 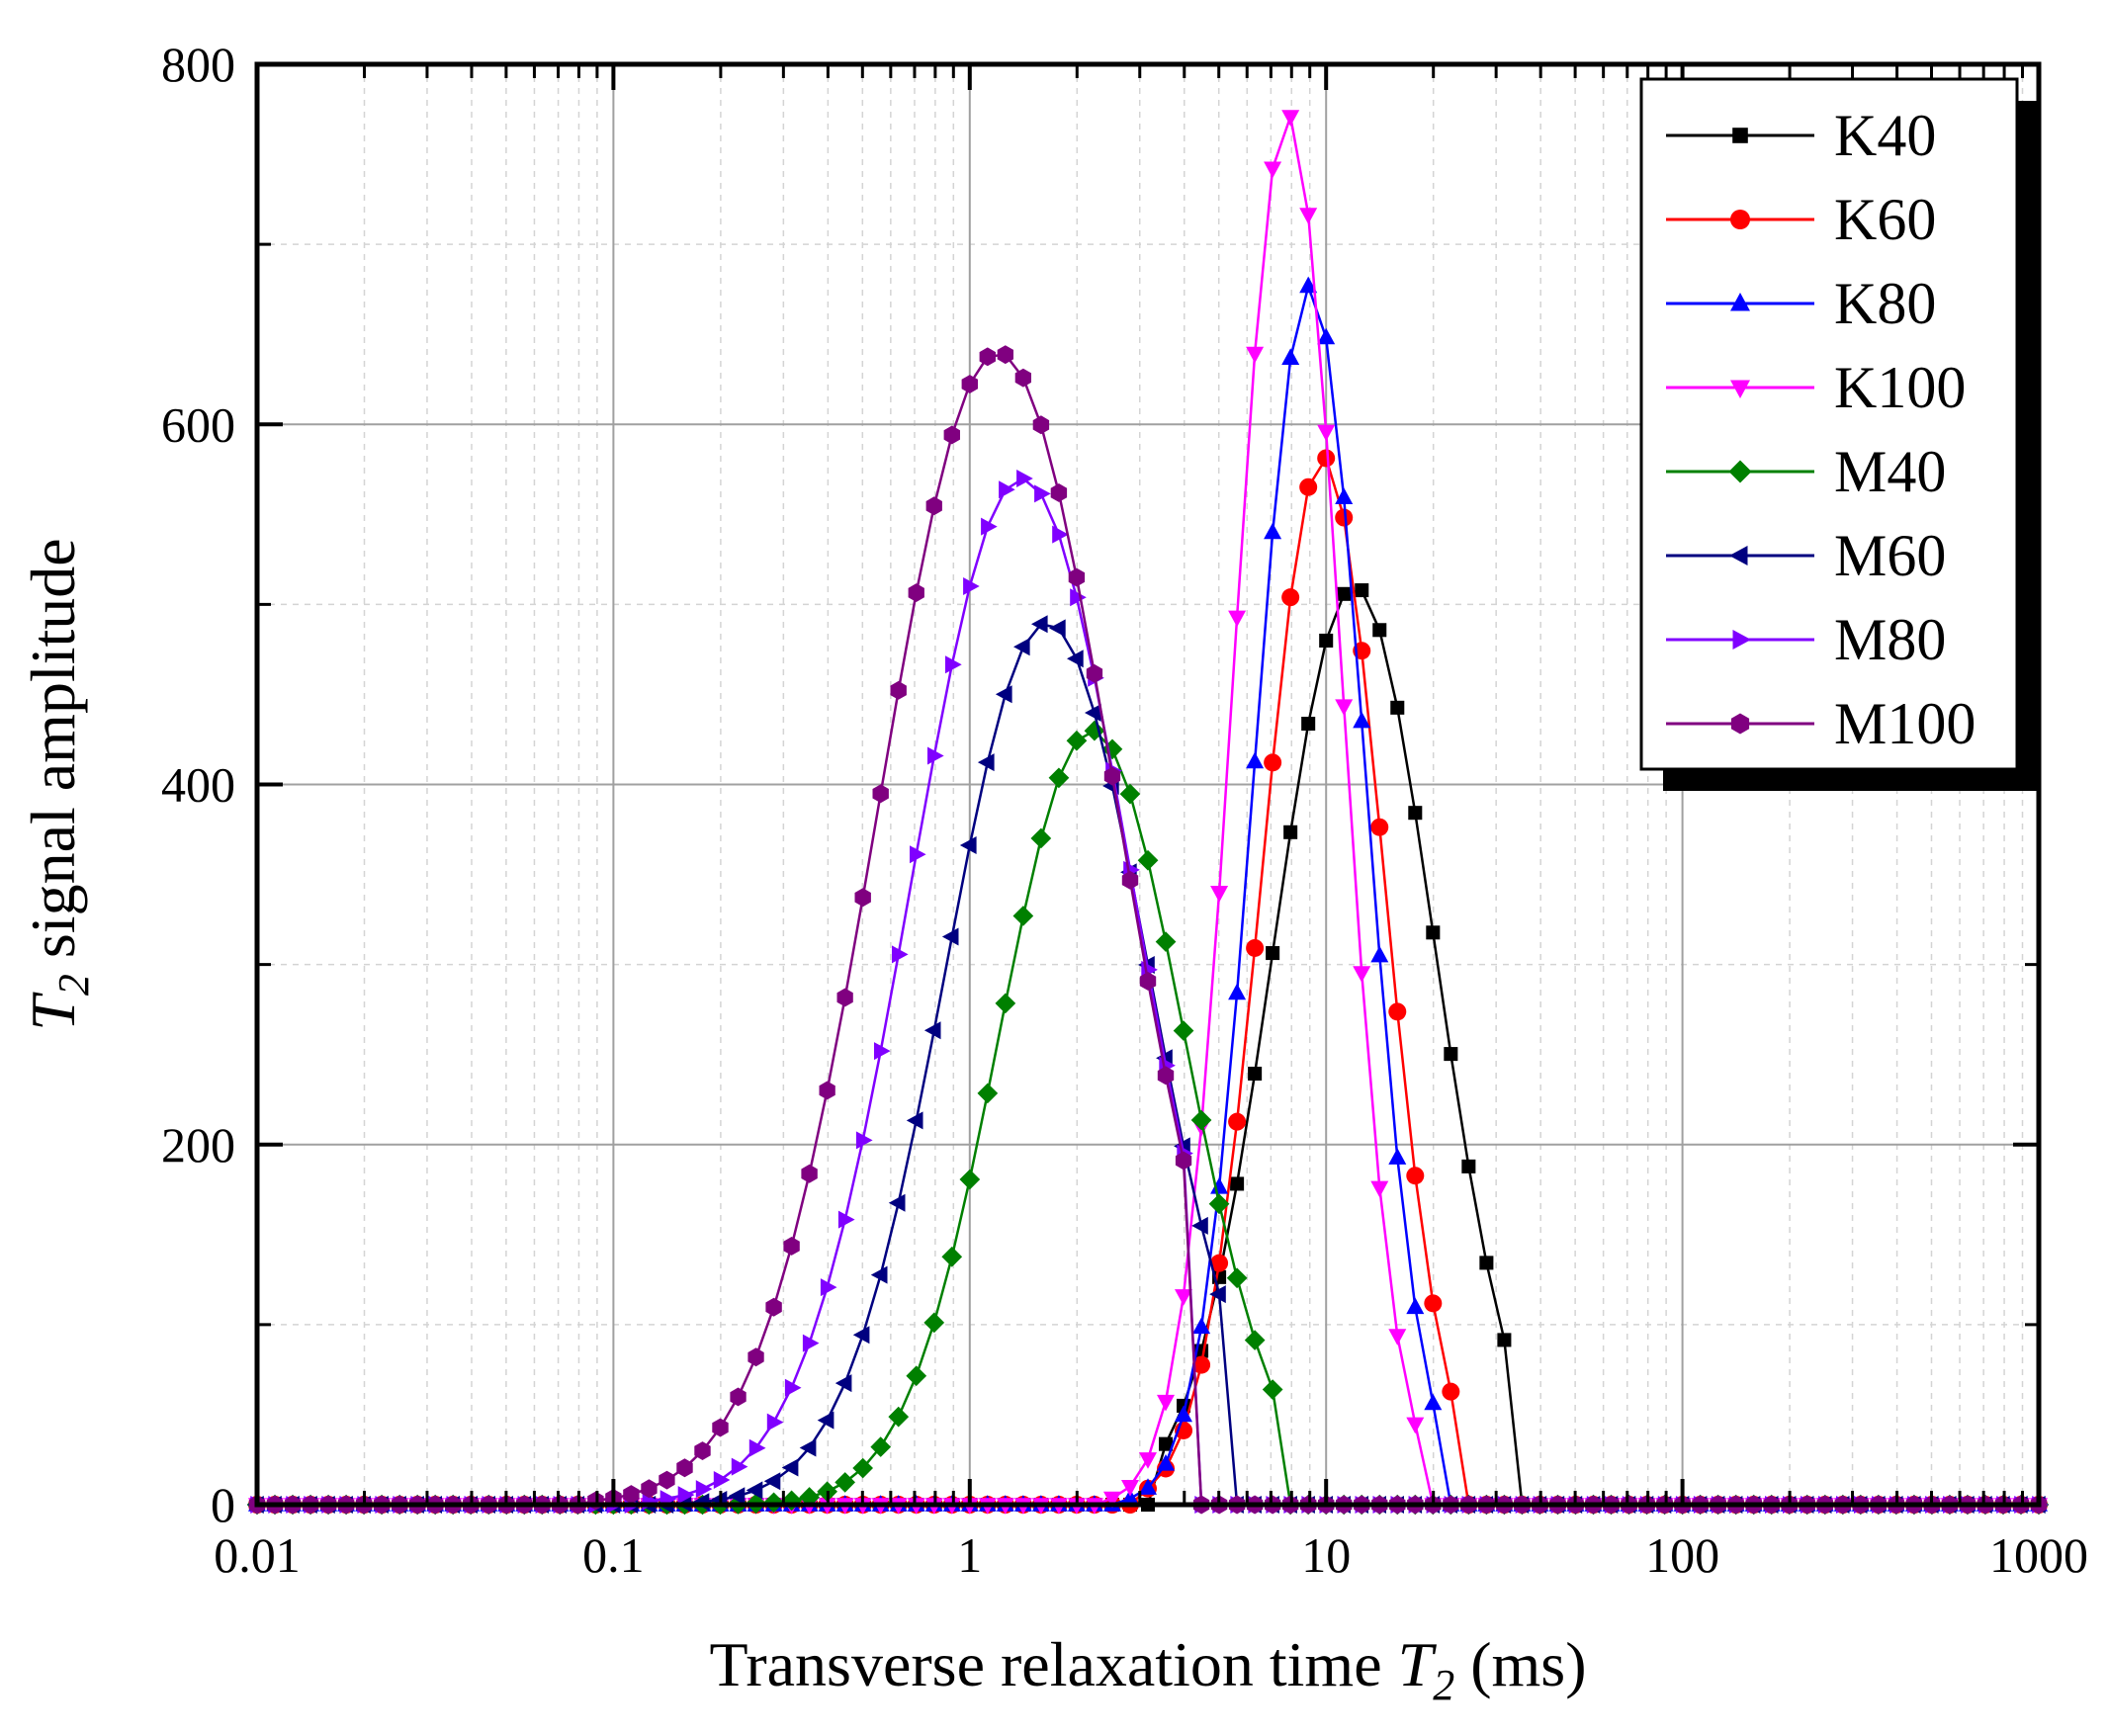 I want to click on x-tick-label: 1000, so click(x=2039, y=1555).